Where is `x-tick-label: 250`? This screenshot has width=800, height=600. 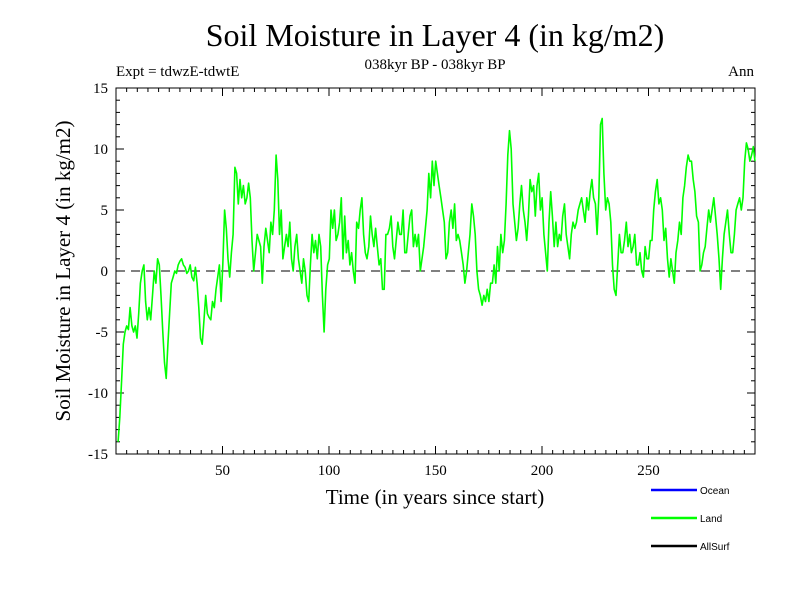
x-tick-label: 250 is located at coordinates (648, 471).